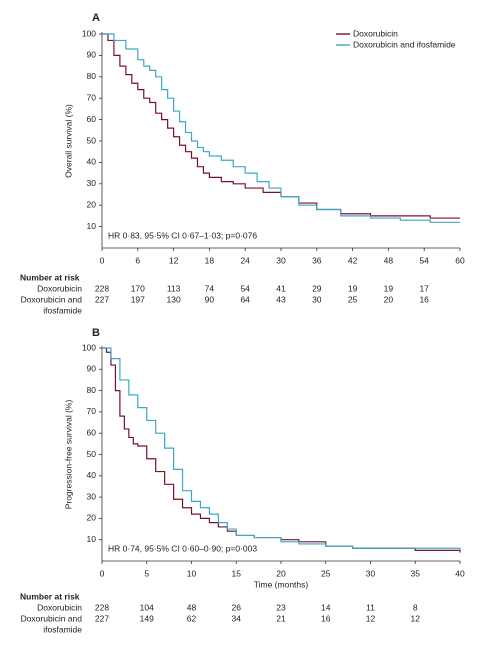 Image resolution: width=486 pixels, height=655 pixels. Describe the element at coordinates (96, 333) in the screenshot. I see `panel-label: B` at that location.